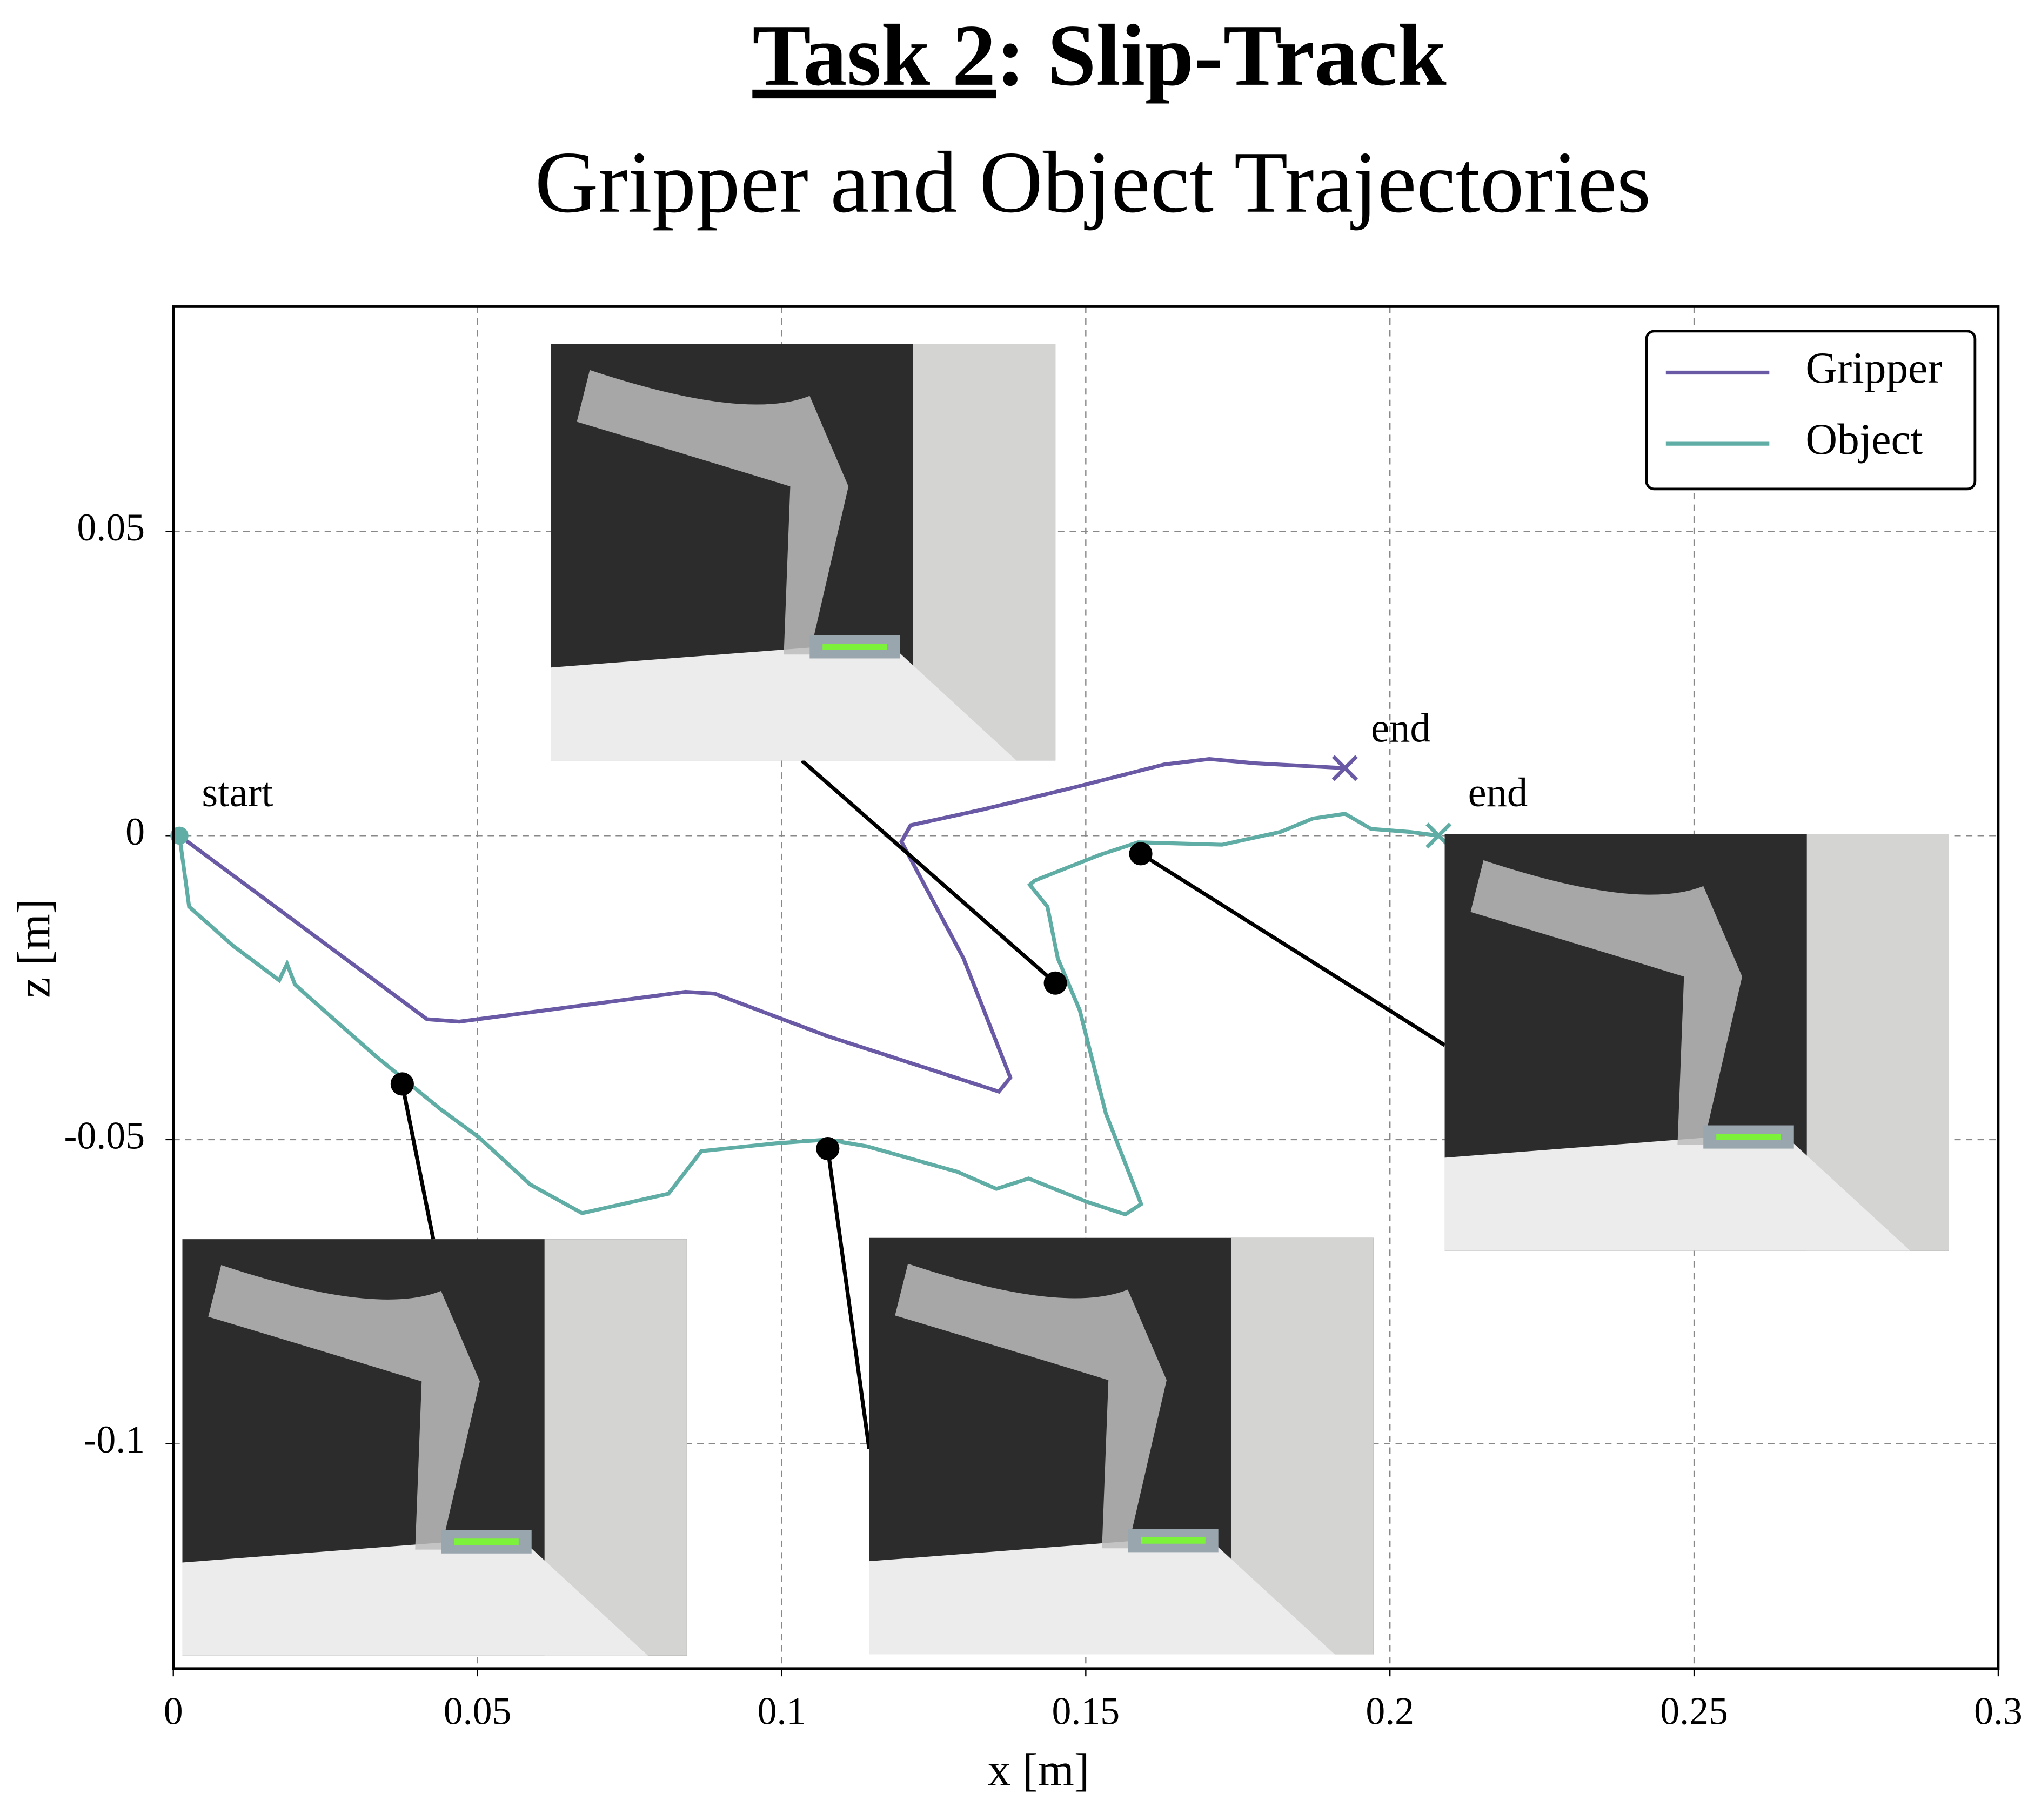  What do you see at coordinates (478, 1711) in the screenshot?
I see `x-tick-label: 0.05` at bounding box center [478, 1711].